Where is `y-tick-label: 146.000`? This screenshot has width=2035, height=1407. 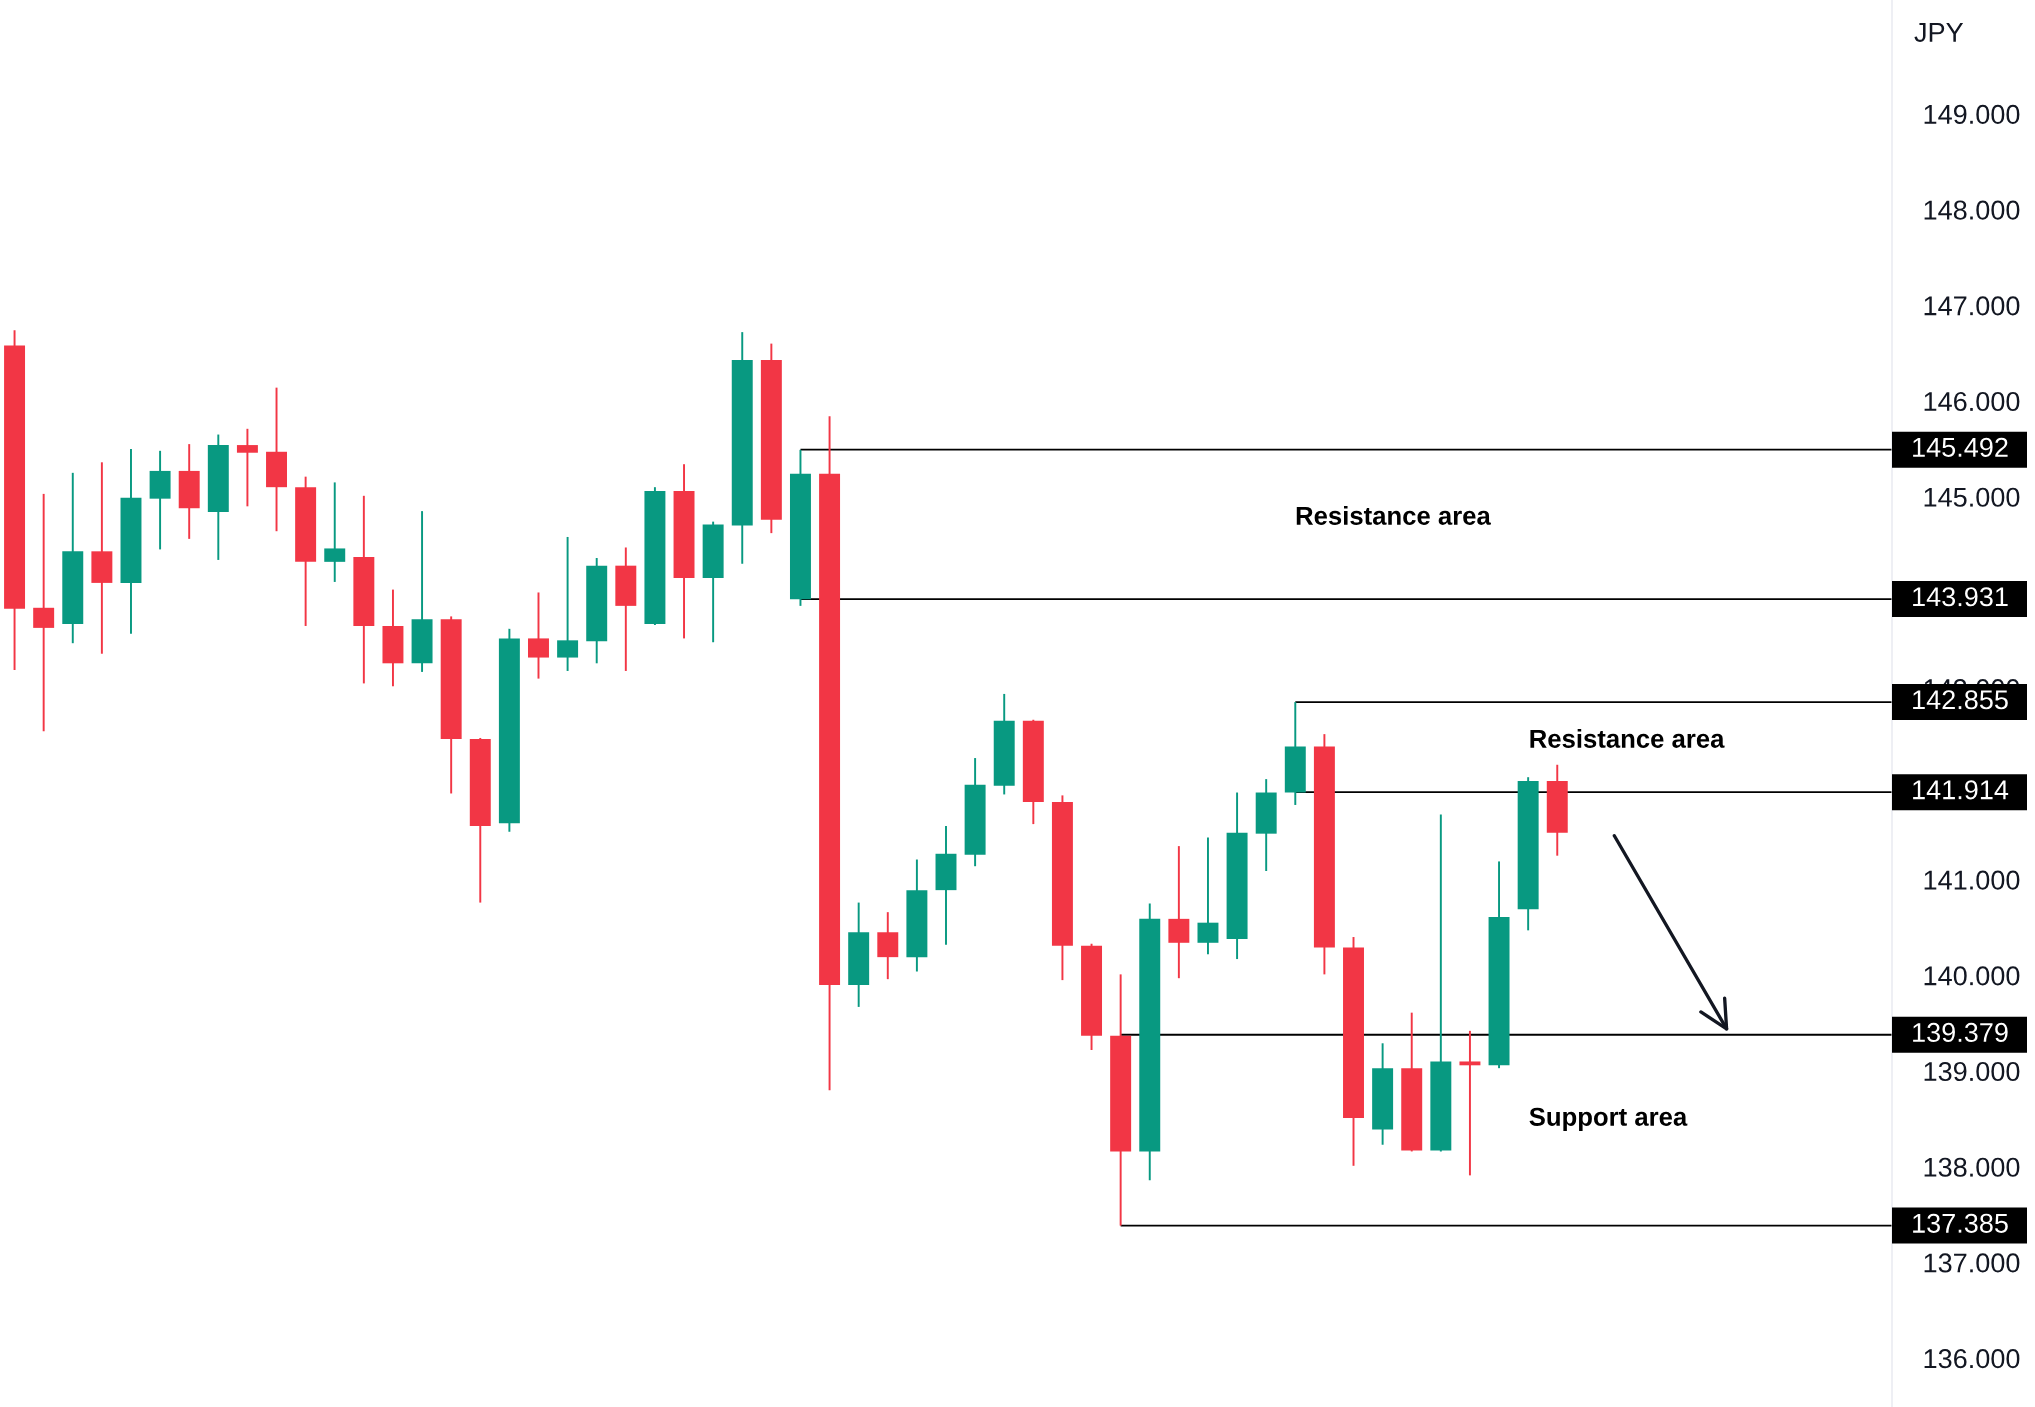
y-tick-label: 146.000 is located at coordinates (1972, 401).